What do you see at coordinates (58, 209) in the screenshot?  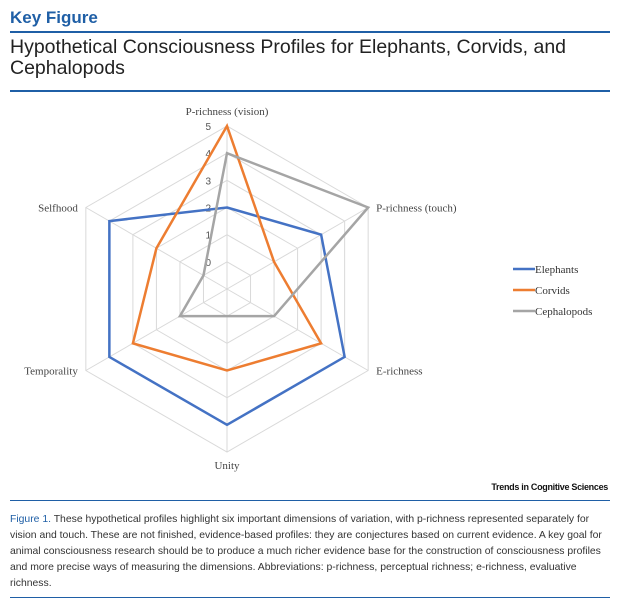 I see `axis-label: Selfhood` at bounding box center [58, 209].